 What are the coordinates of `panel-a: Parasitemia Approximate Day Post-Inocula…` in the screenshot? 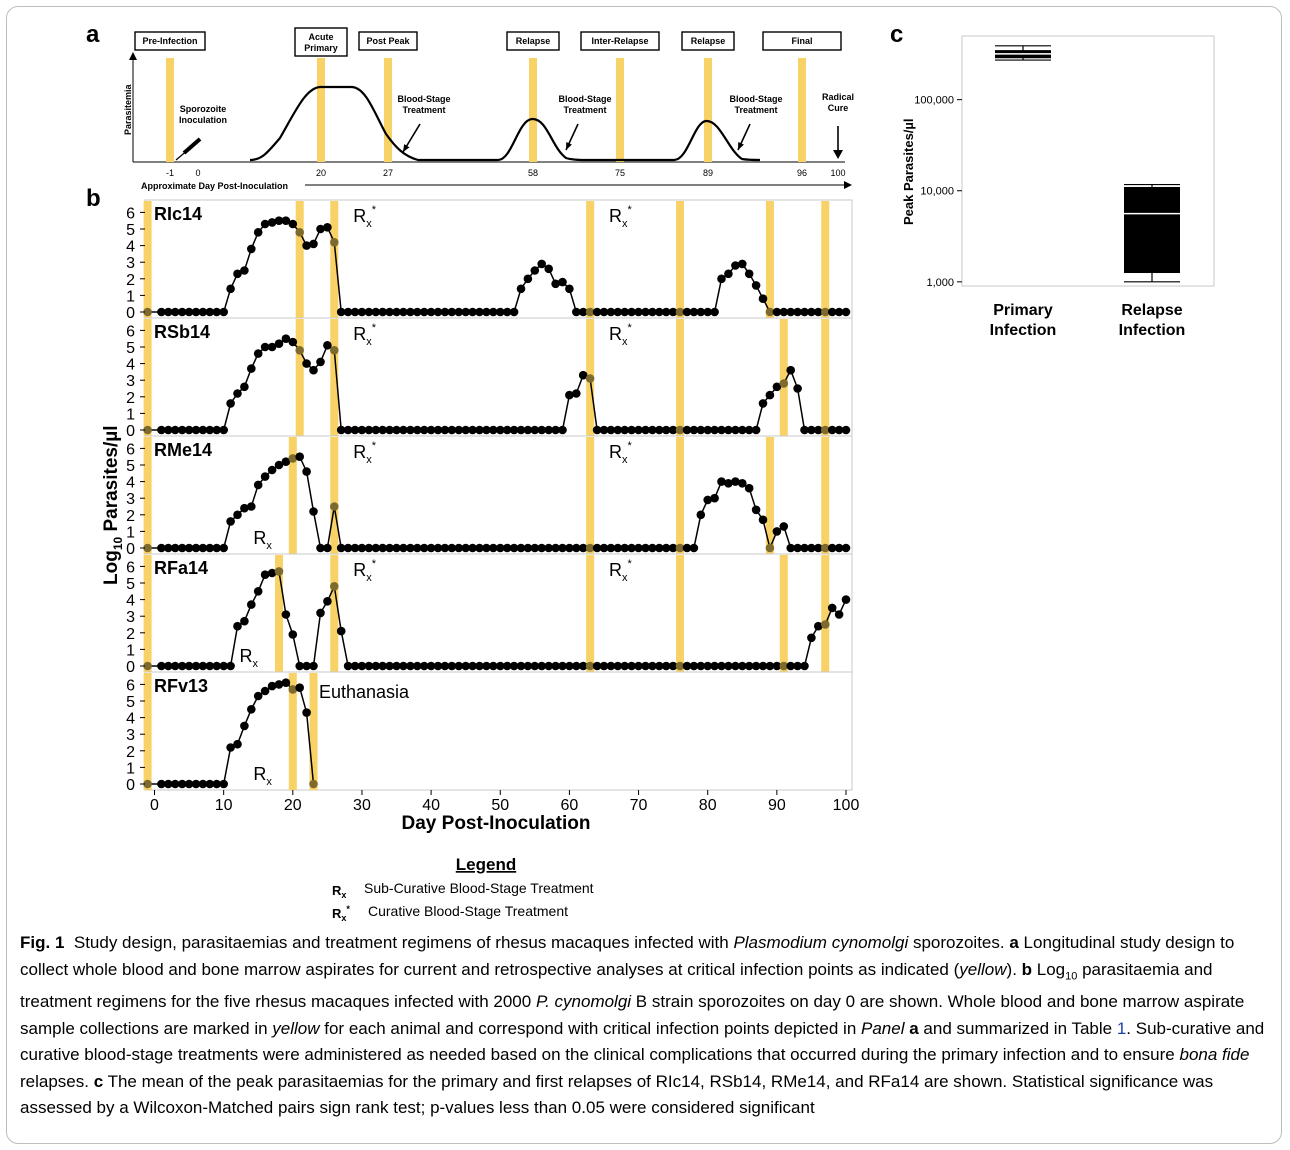 It's located at (488, 109).